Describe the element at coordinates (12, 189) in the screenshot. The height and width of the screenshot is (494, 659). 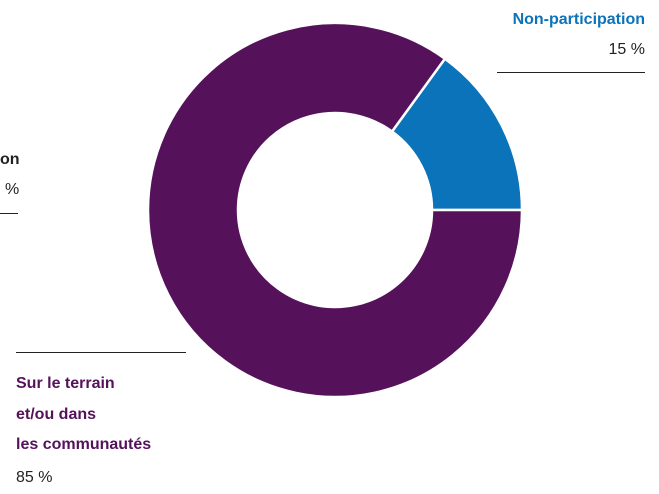
I see `cropped-label: %` at that location.